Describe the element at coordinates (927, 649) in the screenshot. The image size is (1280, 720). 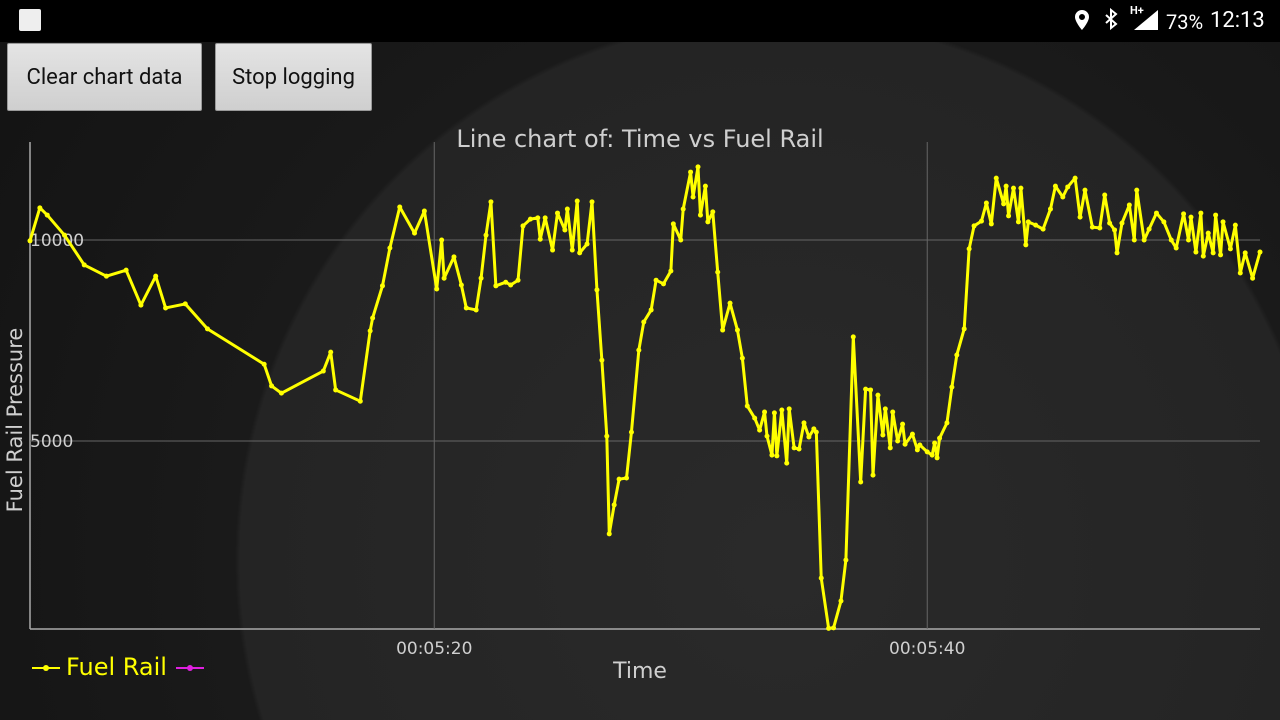
I see `x-tick-label: 00:05:40` at that location.